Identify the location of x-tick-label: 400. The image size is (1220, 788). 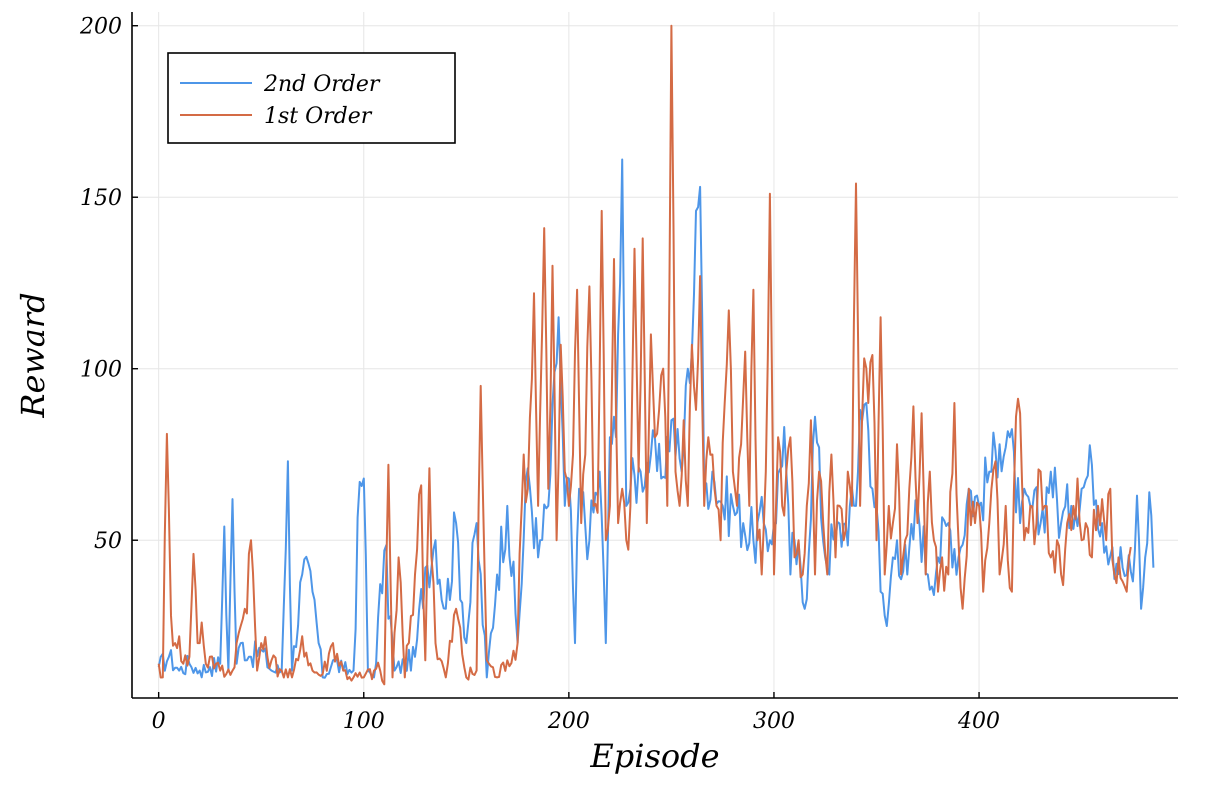
(978, 721).